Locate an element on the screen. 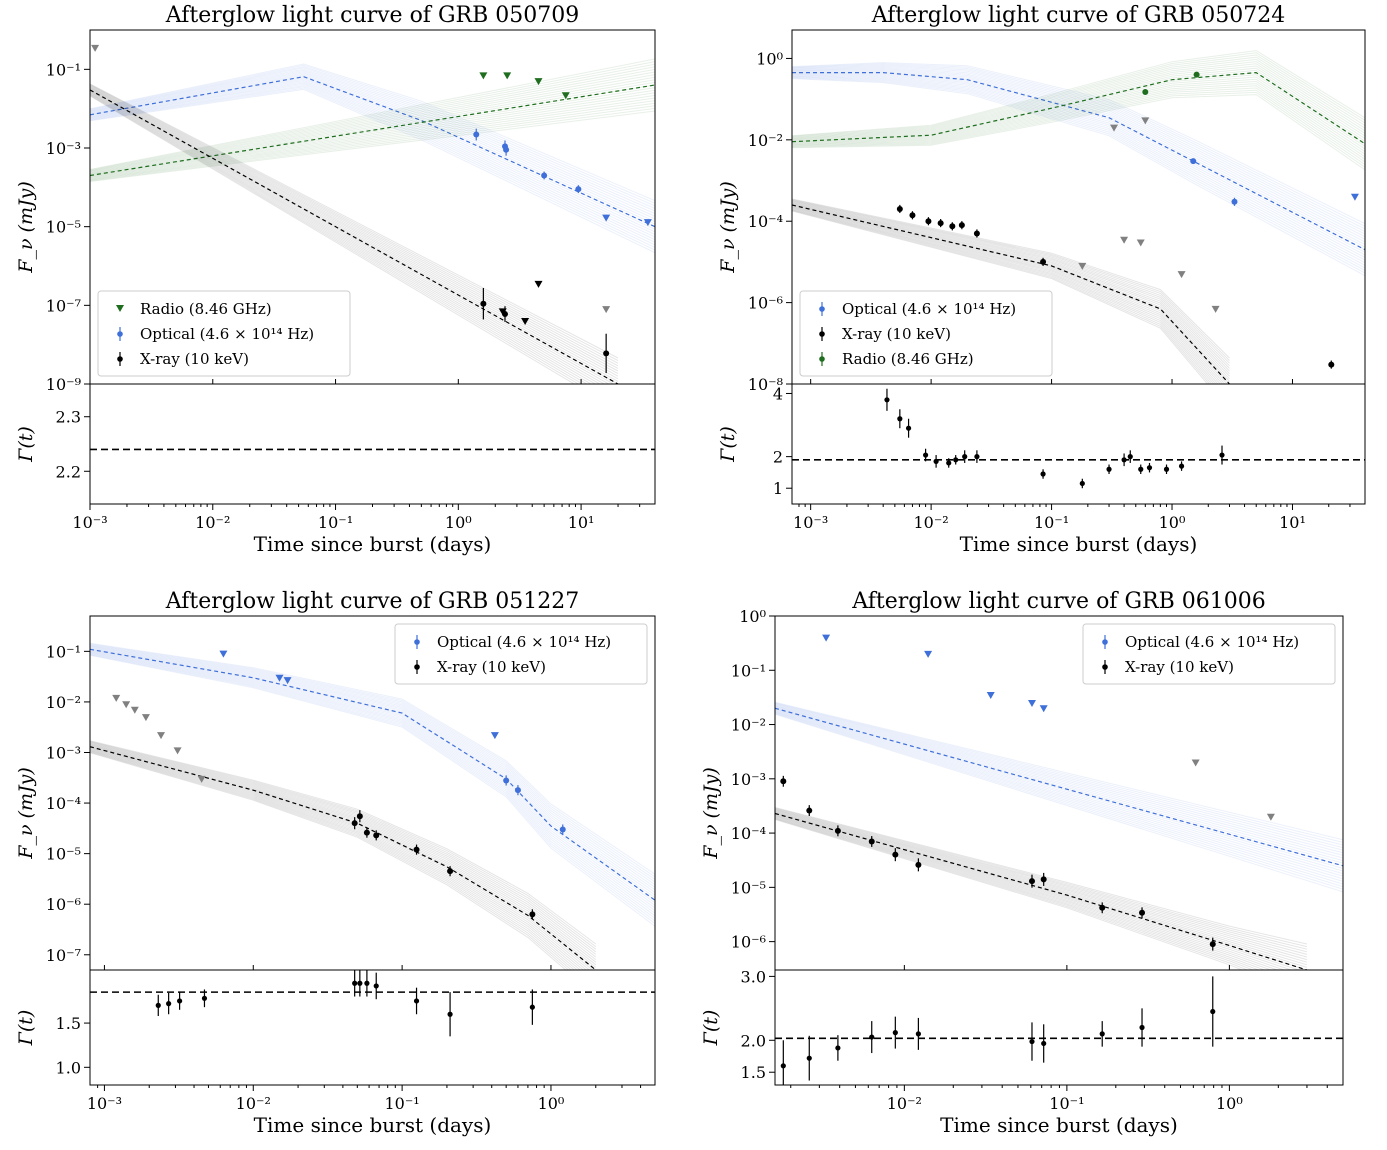  chart-4-models is located at coordinates (1059, 802).